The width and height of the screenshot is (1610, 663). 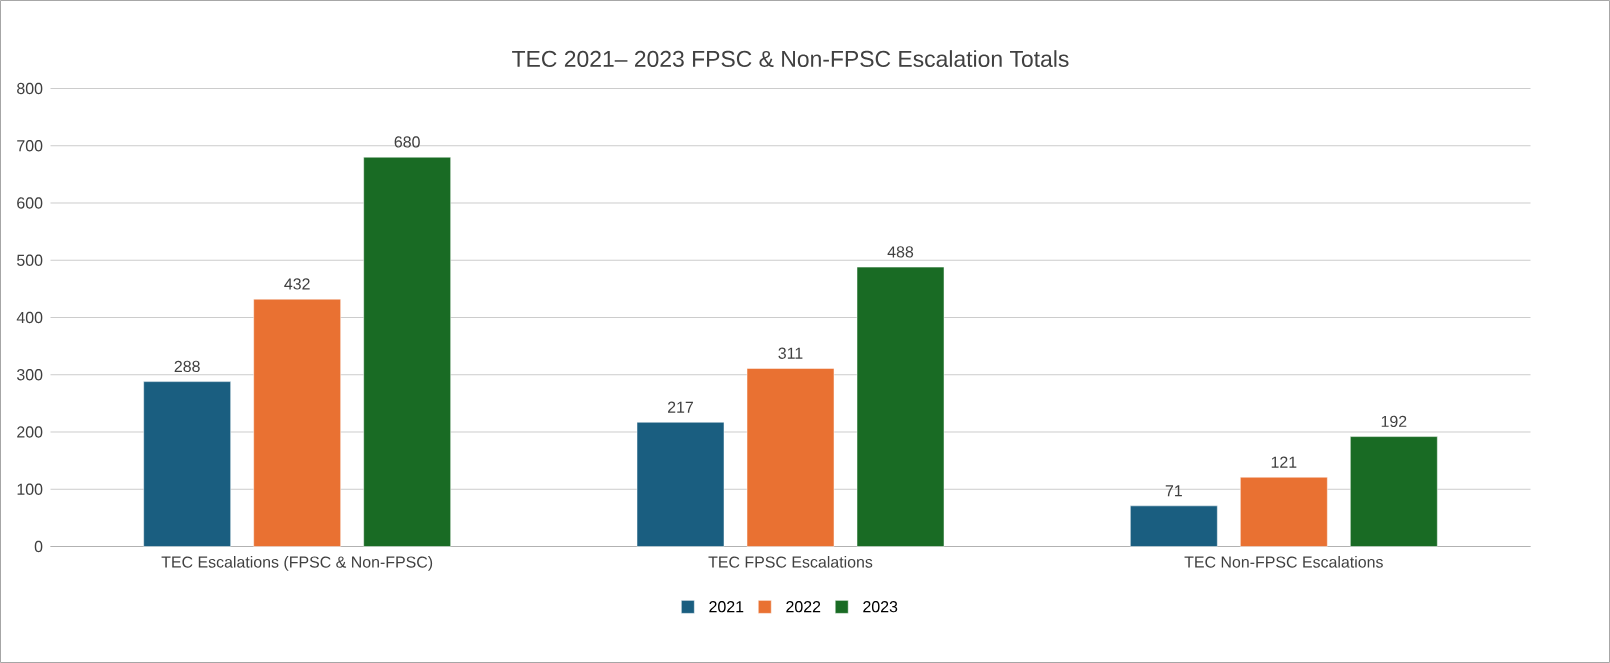 What do you see at coordinates (187, 366) in the screenshot?
I see `data-label: 288` at bounding box center [187, 366].